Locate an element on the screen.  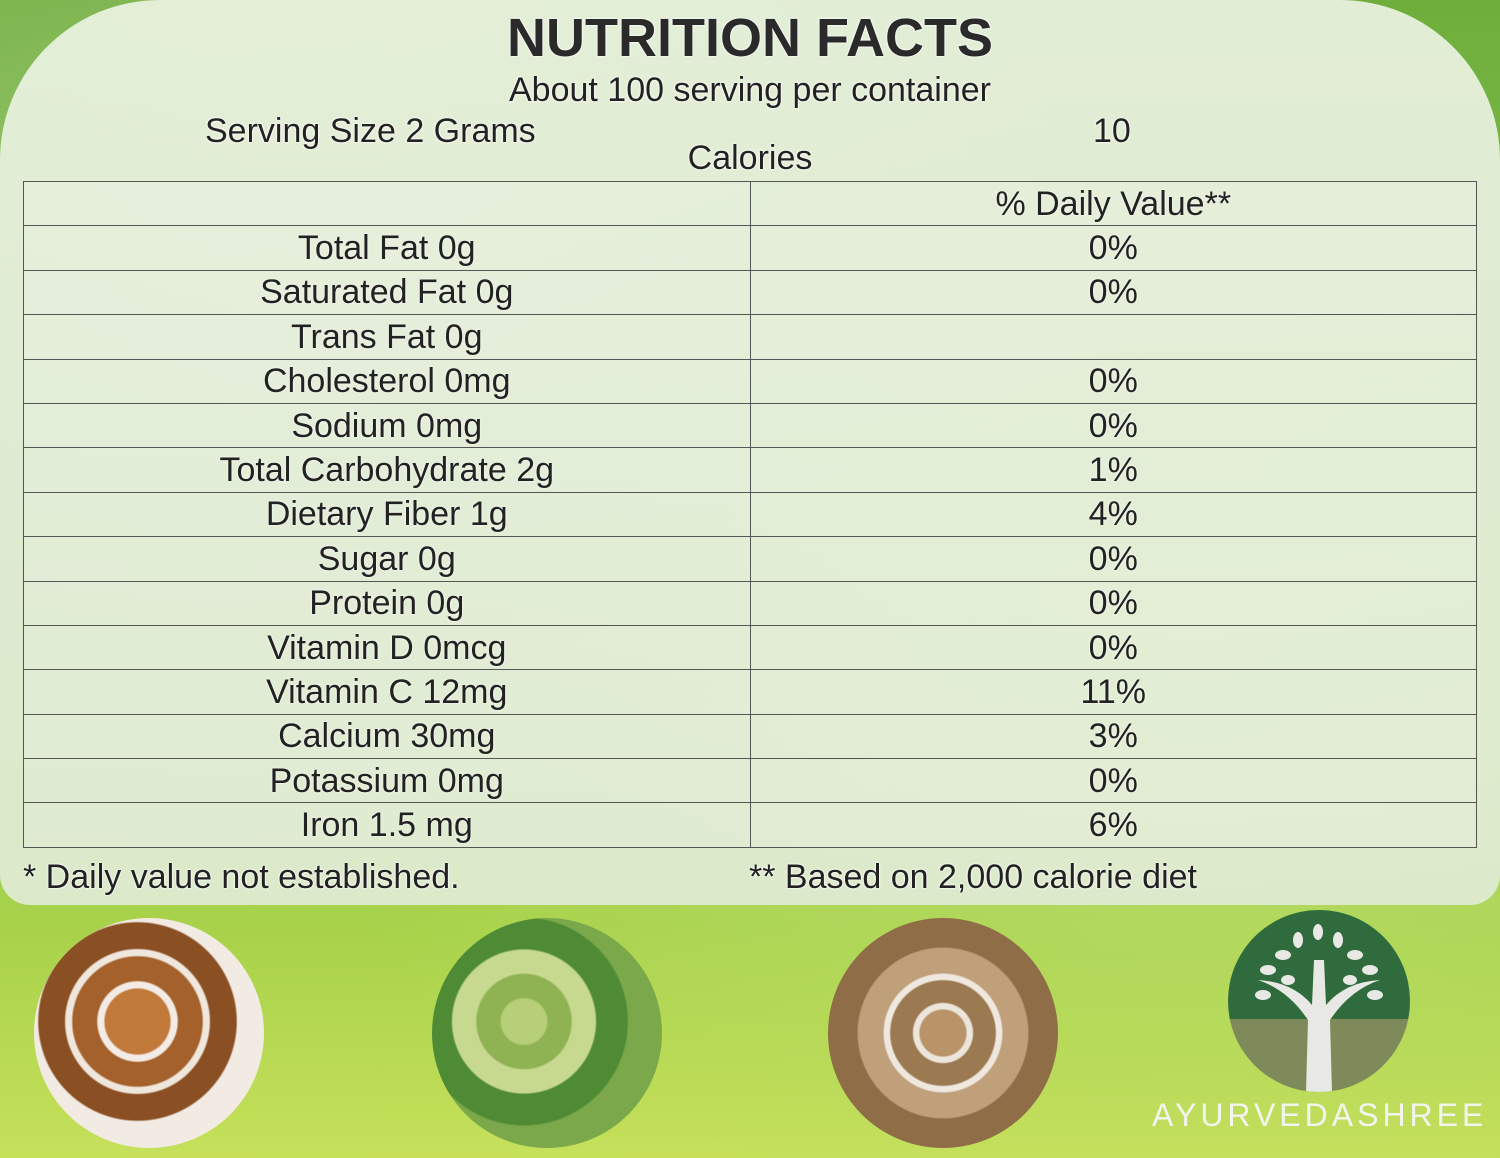
nutrient-label: Calcium 30mg is located at coordinates (387, 736).